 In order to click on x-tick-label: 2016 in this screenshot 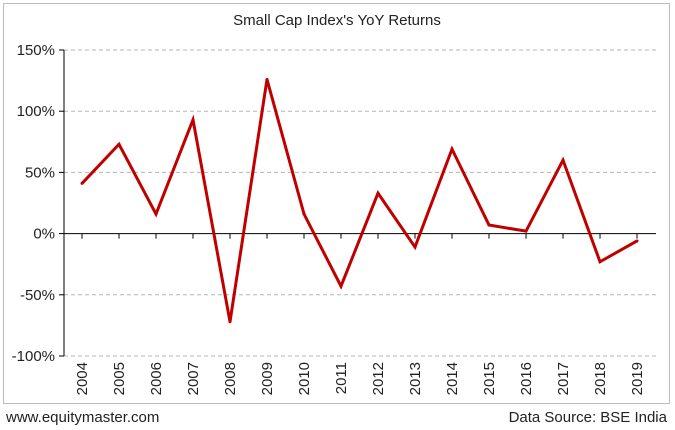, I will do `click(526, 378)`.